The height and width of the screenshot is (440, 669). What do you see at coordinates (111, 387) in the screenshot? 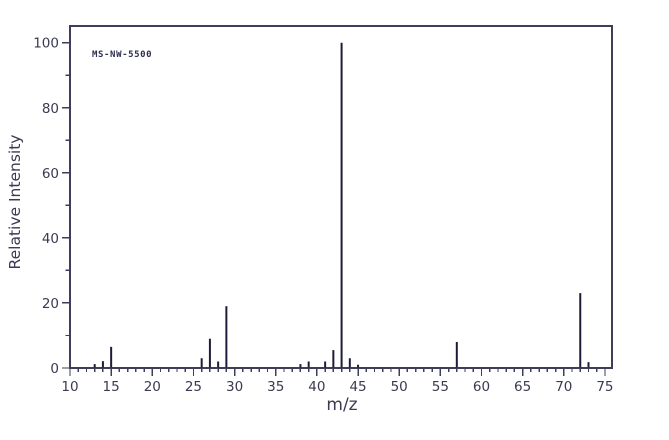
I see `x-tick-label: 15` at bounding box center [111, 387].